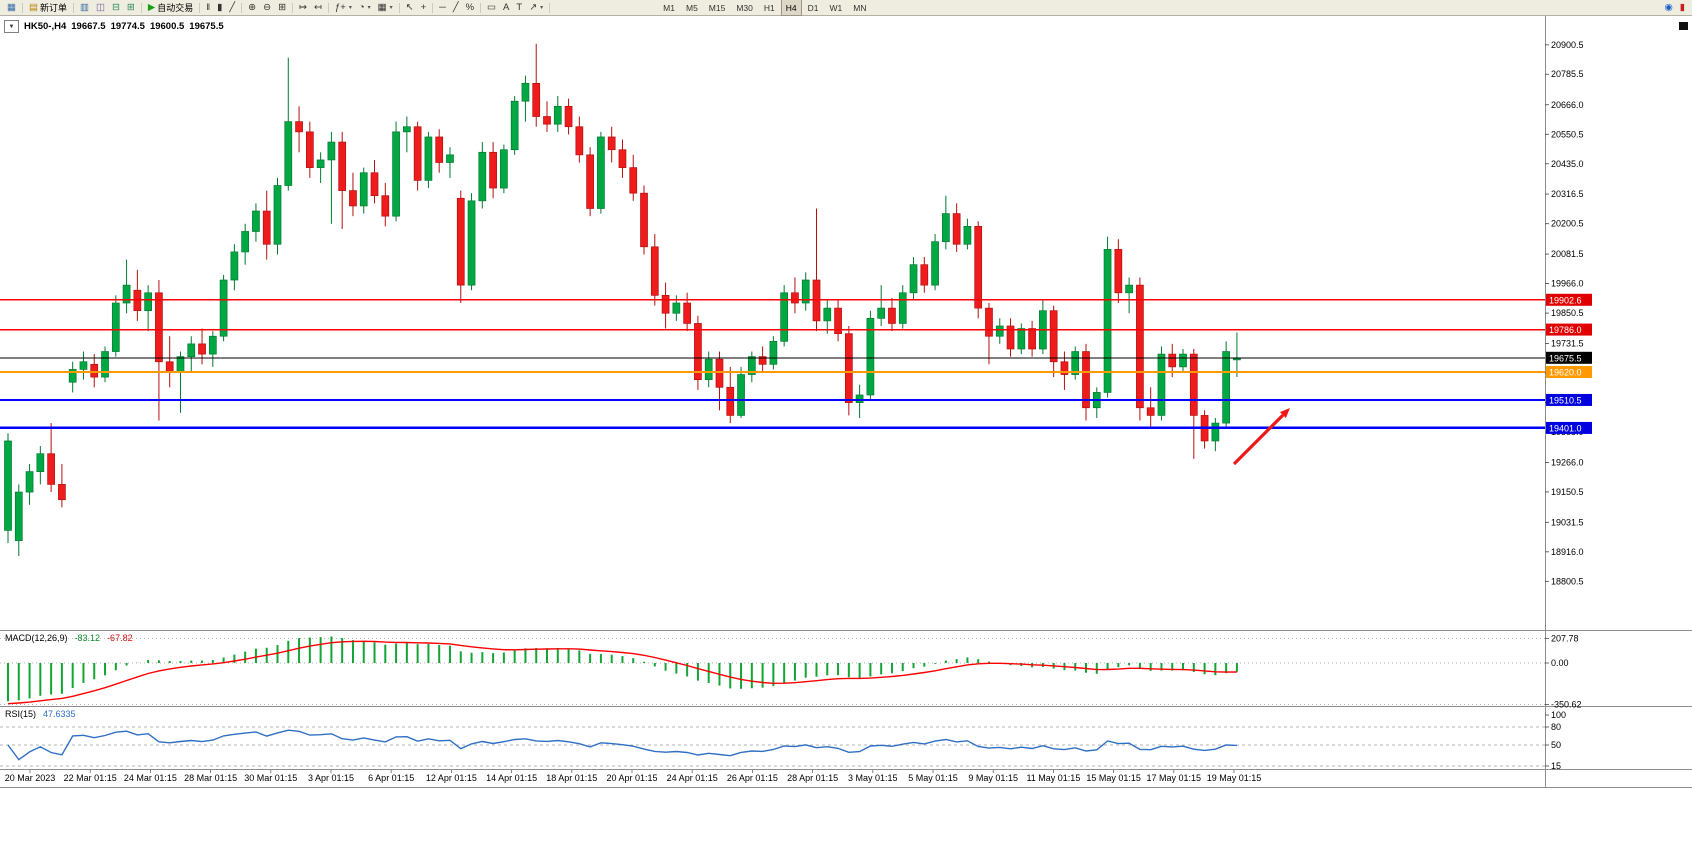 This screenshot has height=851, width=1692. What do you see at coordinates (210, 778) in the screenshot?
I see `svg-text: 28 Mar 01:15` at bounding box center [210, 778].